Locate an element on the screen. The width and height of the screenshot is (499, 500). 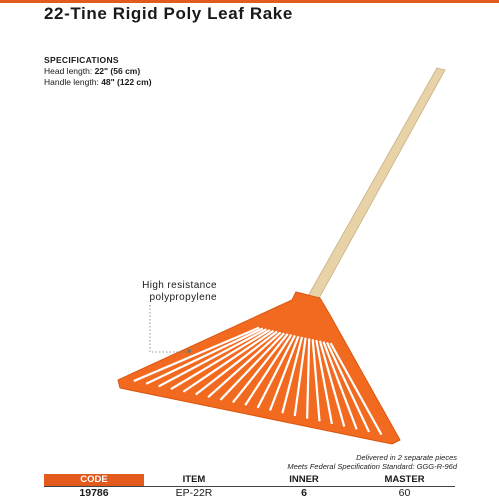
cell-inner: 6 is located at coordinates (304, 493).